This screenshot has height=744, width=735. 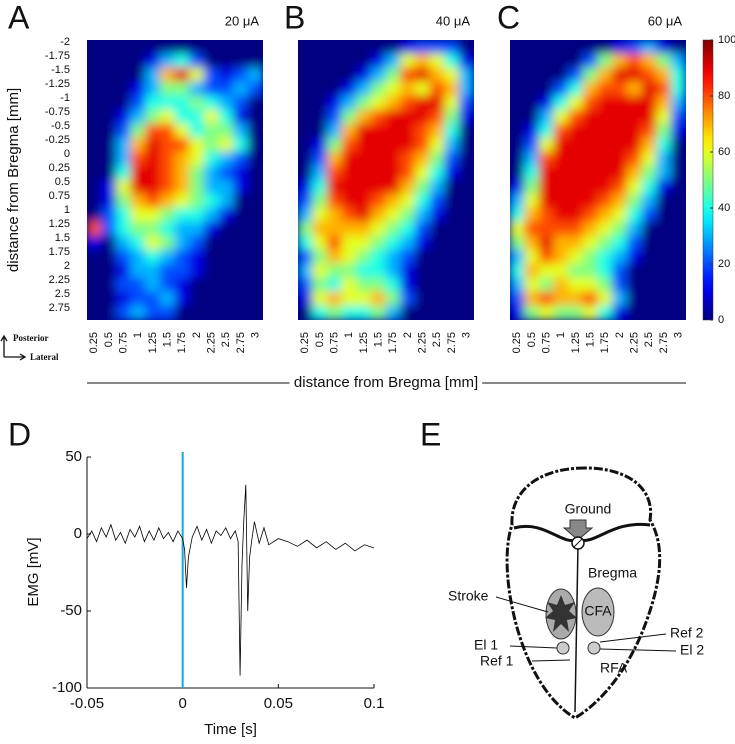 I want to click on y-tick-label: 50, so click(x=73, y=456).